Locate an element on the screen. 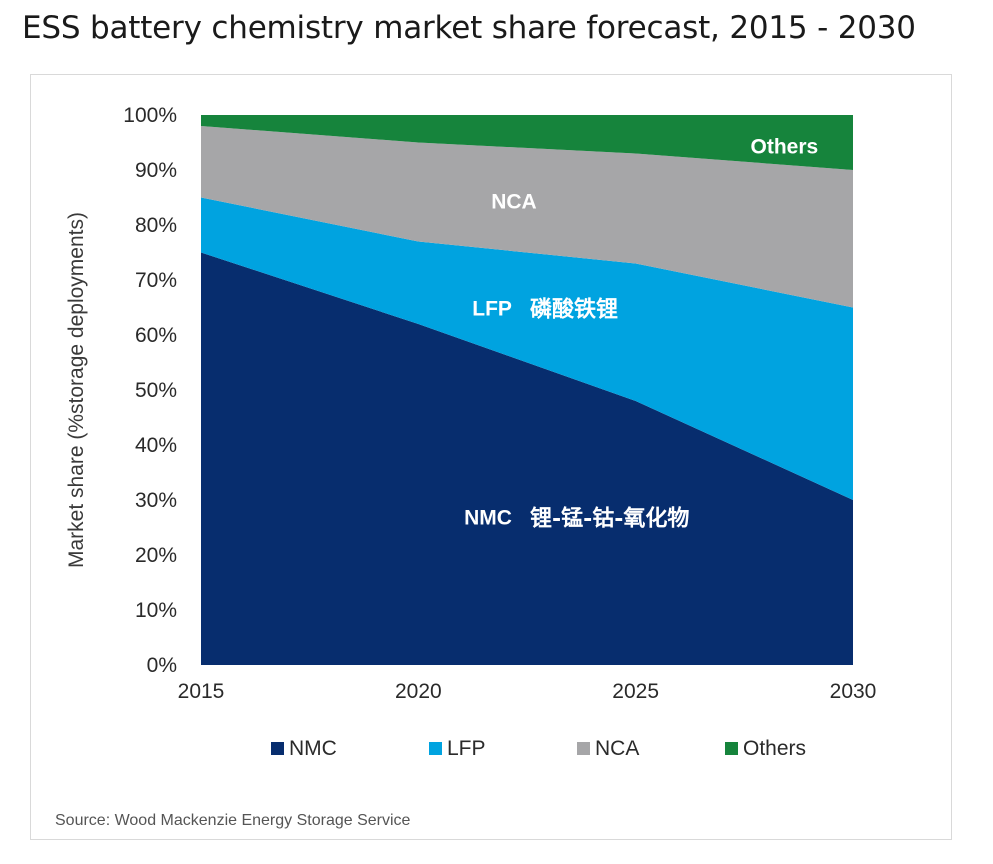 The height and width of the screenshot is (864, 993). area-label-nca: NCA is located at coordinates (514, 201).